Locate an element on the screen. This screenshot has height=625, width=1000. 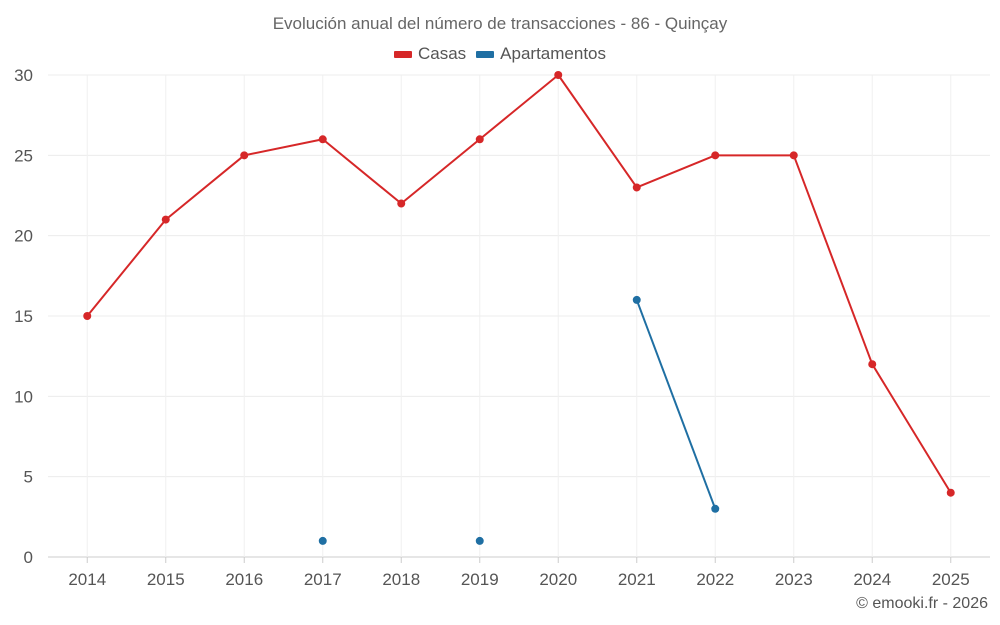
y-tick-label: 30 is located at coordinates (23, 75).